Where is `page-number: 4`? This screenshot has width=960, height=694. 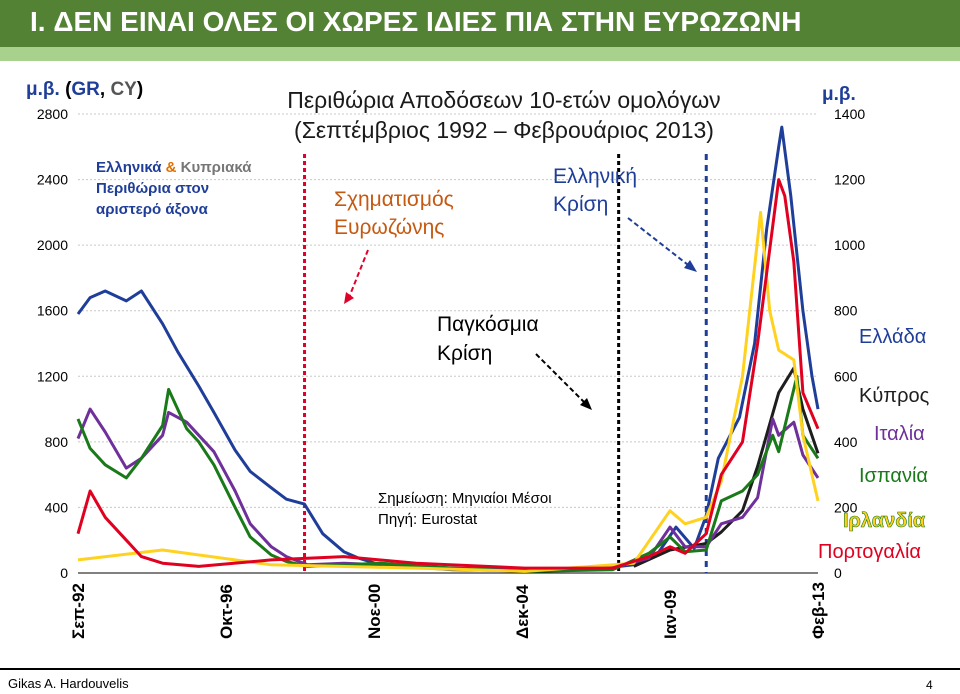
page-number: 4 is located at coordinates (929, 685).